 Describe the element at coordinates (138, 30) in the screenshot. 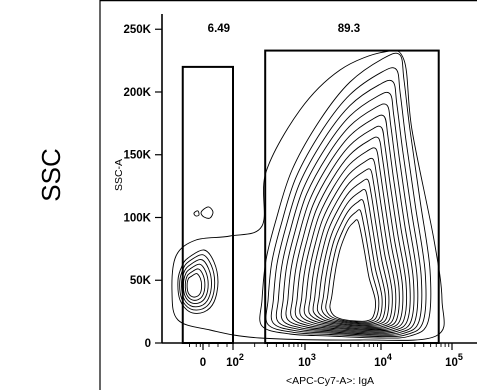

I see `y-tick-label-5: 250K` at that location.